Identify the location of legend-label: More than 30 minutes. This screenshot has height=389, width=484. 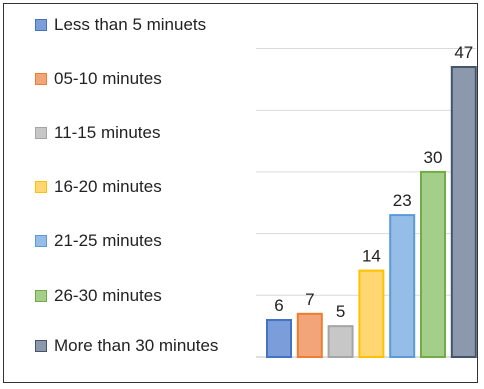
(136, 345).